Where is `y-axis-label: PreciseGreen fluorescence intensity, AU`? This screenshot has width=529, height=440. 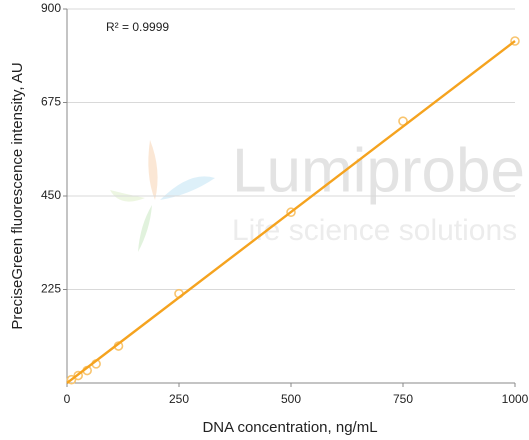
y-axis-label: PreciseGreen fluorescence intensity, AU is located at coordinates (17, 195).